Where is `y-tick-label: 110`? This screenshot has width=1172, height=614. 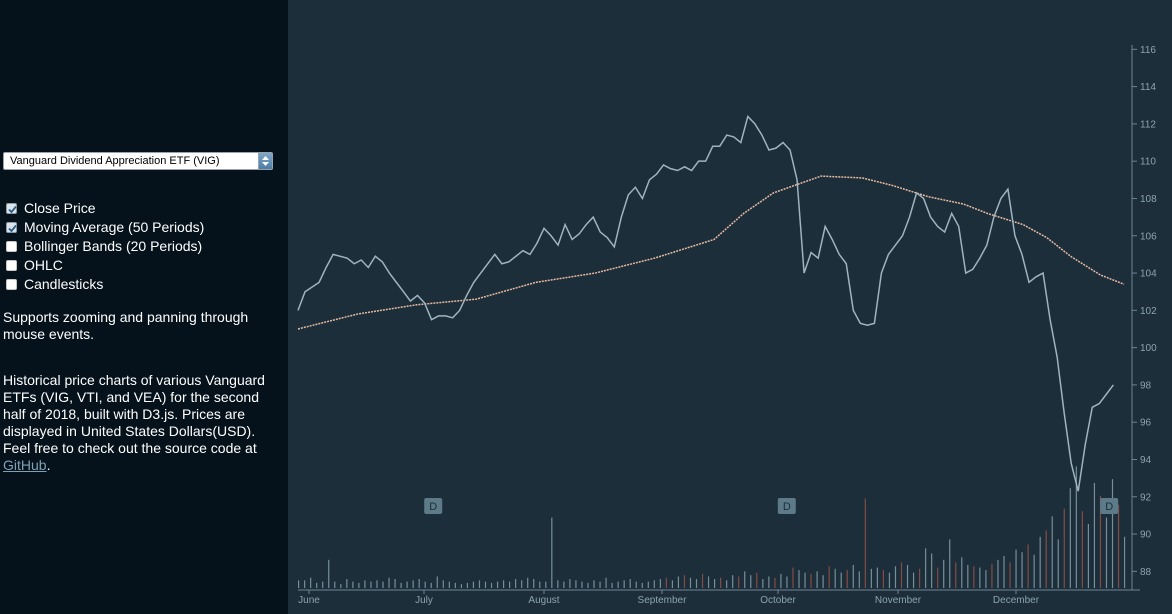
y-tick-label: 110 is located at coordinates (1148, 162).